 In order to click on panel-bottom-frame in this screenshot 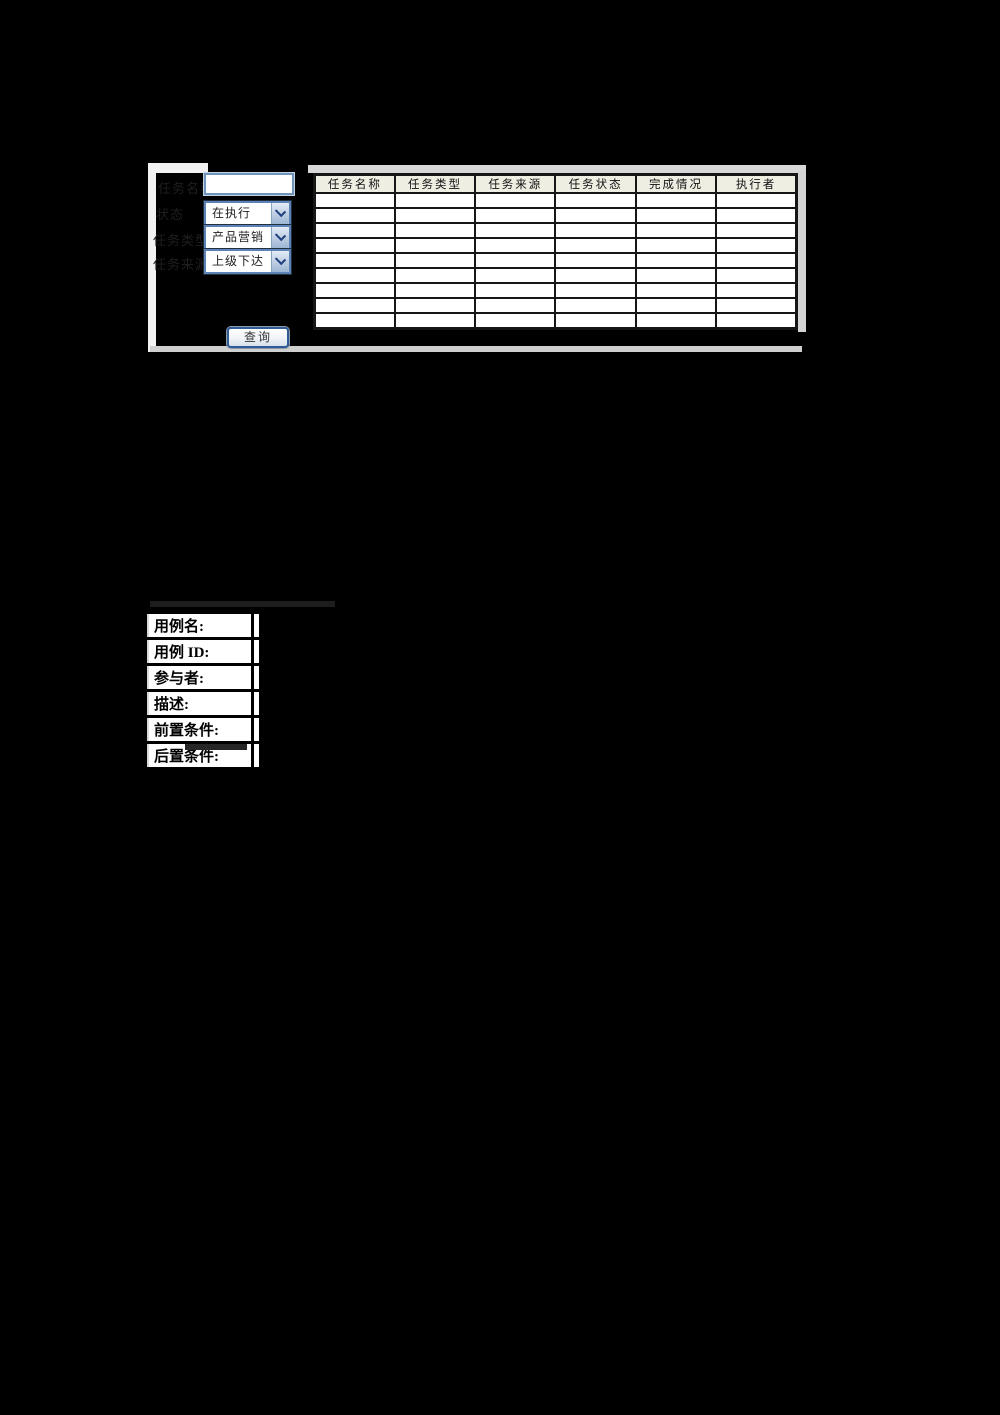, I will do `click(476, 349)`.